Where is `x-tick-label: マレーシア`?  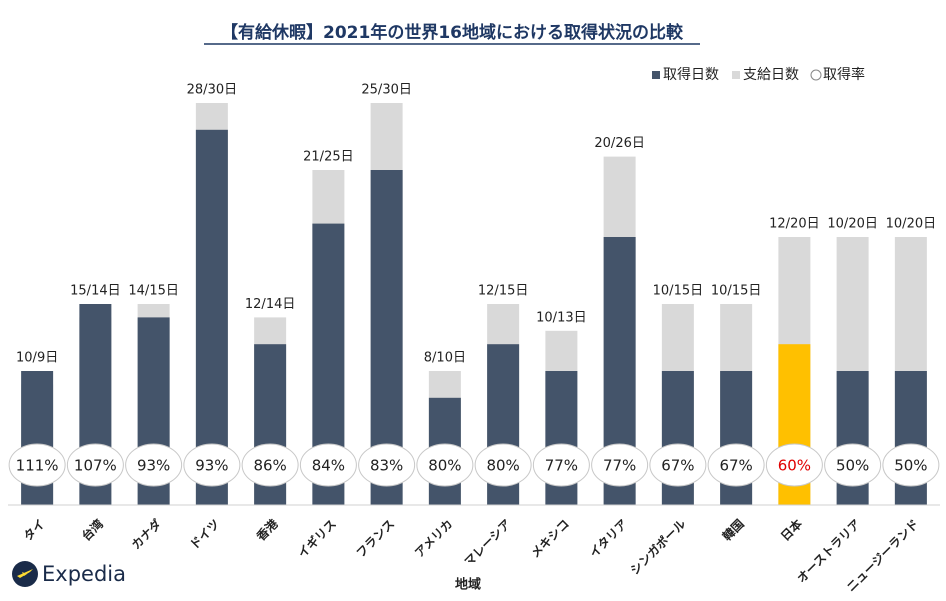 x-tick-label: マレーシア is located at coordinates (488, 543).